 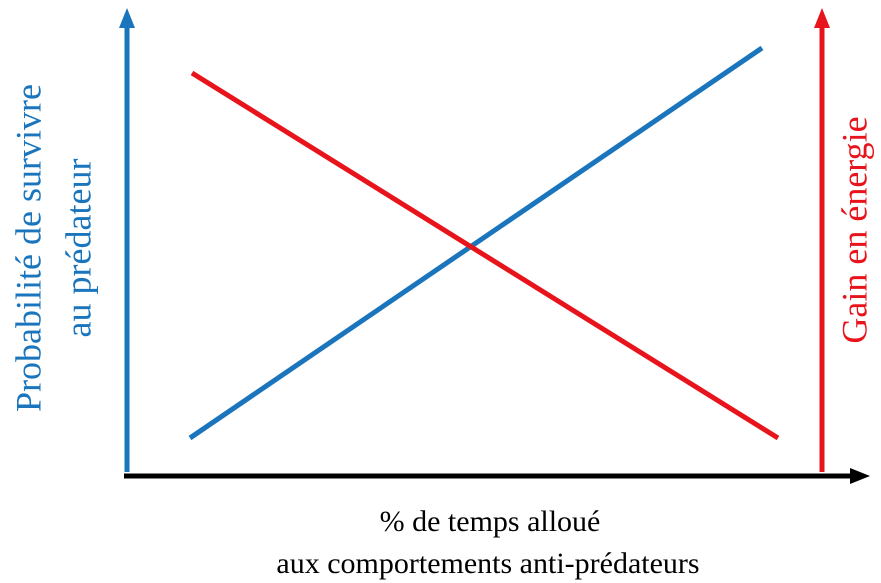 I want to click on x-axis-arrow, so click(x=860, y=476).